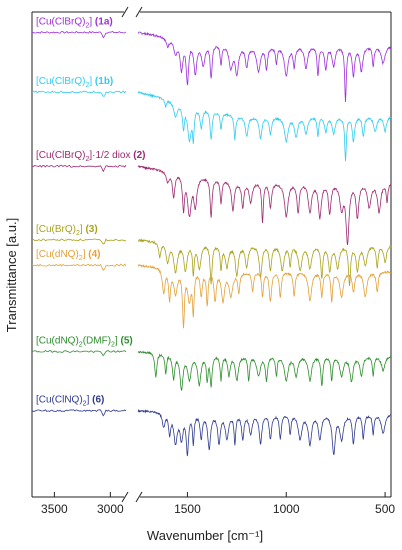 The width and height of the screenshot is (402, 550). I want to click on legend-entry: [Cu(BrQ)2] (3), so click(67, 230).